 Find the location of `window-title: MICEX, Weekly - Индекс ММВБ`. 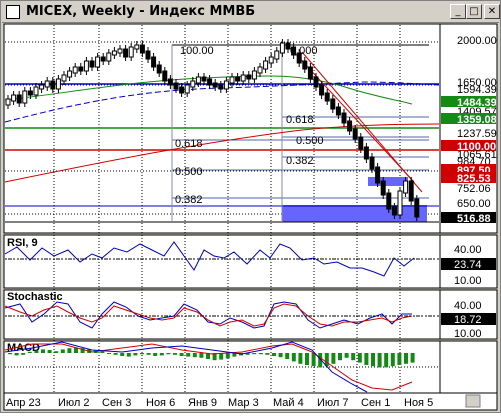

window-title: MICEX, Weekly - Индекс ММВБ is located at coordinates (141, 11).